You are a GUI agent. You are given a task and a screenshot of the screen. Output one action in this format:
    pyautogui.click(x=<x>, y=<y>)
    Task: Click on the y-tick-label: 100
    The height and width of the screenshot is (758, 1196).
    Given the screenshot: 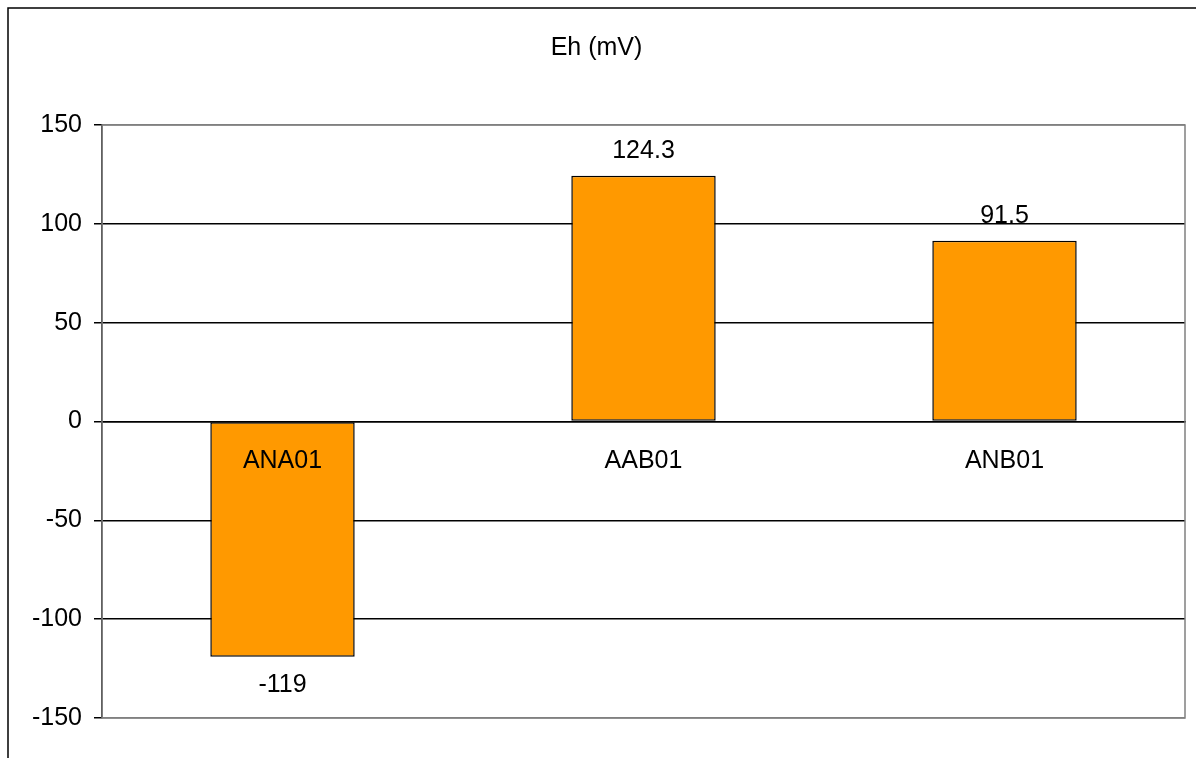 What is the action you would take?
    pyautogui.click(x=61, y=221)
    